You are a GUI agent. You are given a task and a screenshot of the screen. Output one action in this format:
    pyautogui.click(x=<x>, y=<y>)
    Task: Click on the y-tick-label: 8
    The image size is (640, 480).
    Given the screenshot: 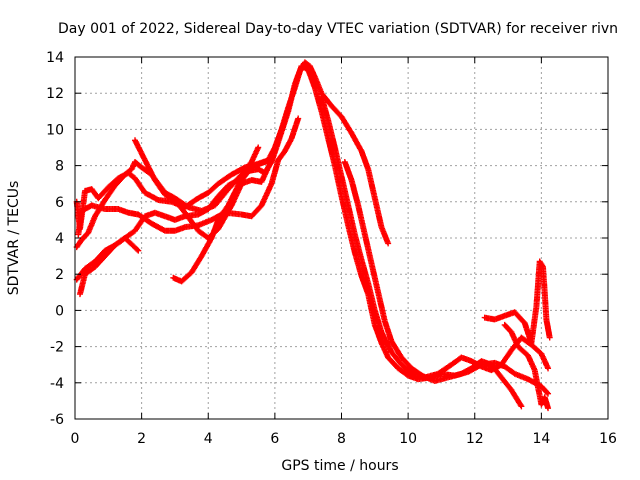 What is the action you would take?
    pyautogui.click(x=59, y=167)
    